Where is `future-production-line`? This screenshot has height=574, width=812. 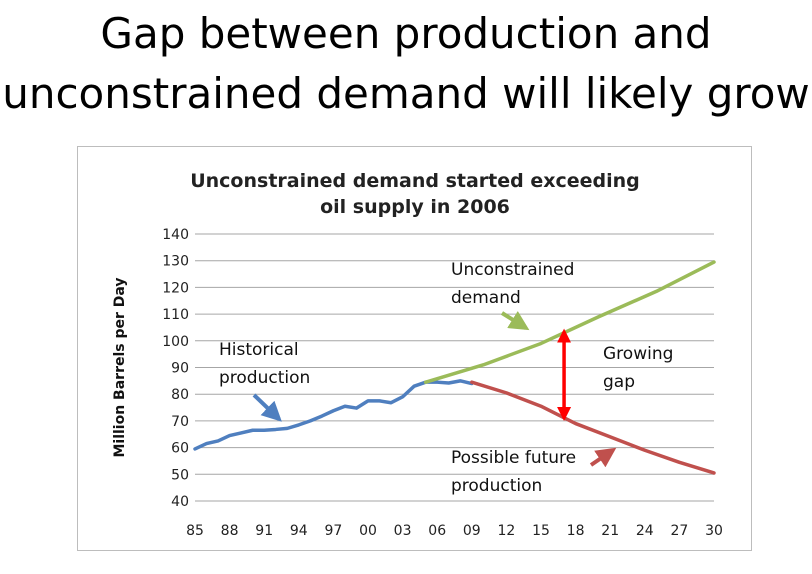 future-production-line is located at coordinates (593, 427).